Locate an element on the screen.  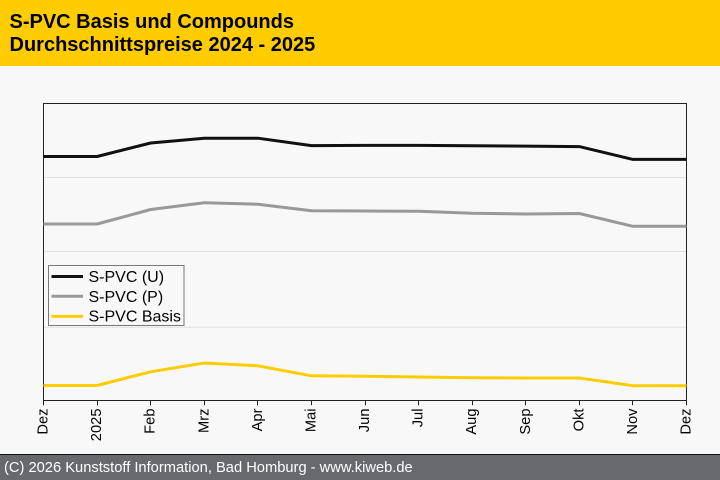
svg-text: Jul is located at coordinates (419, 418).